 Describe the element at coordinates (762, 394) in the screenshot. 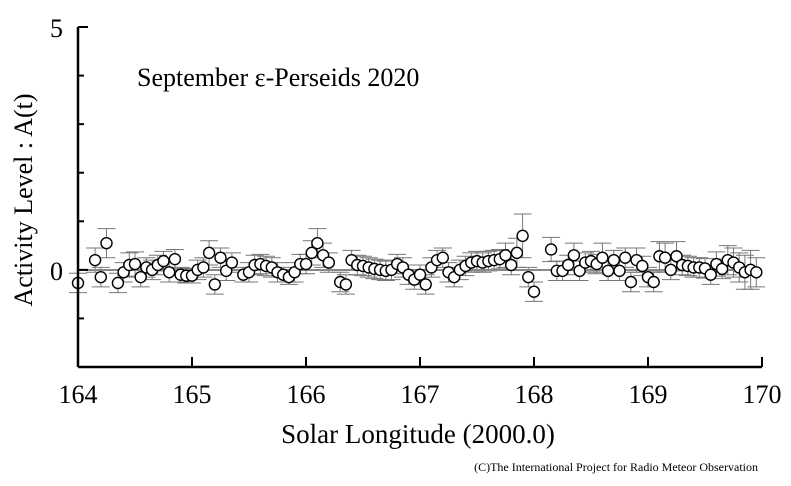

I see `x-tick-label: 170` at that location.